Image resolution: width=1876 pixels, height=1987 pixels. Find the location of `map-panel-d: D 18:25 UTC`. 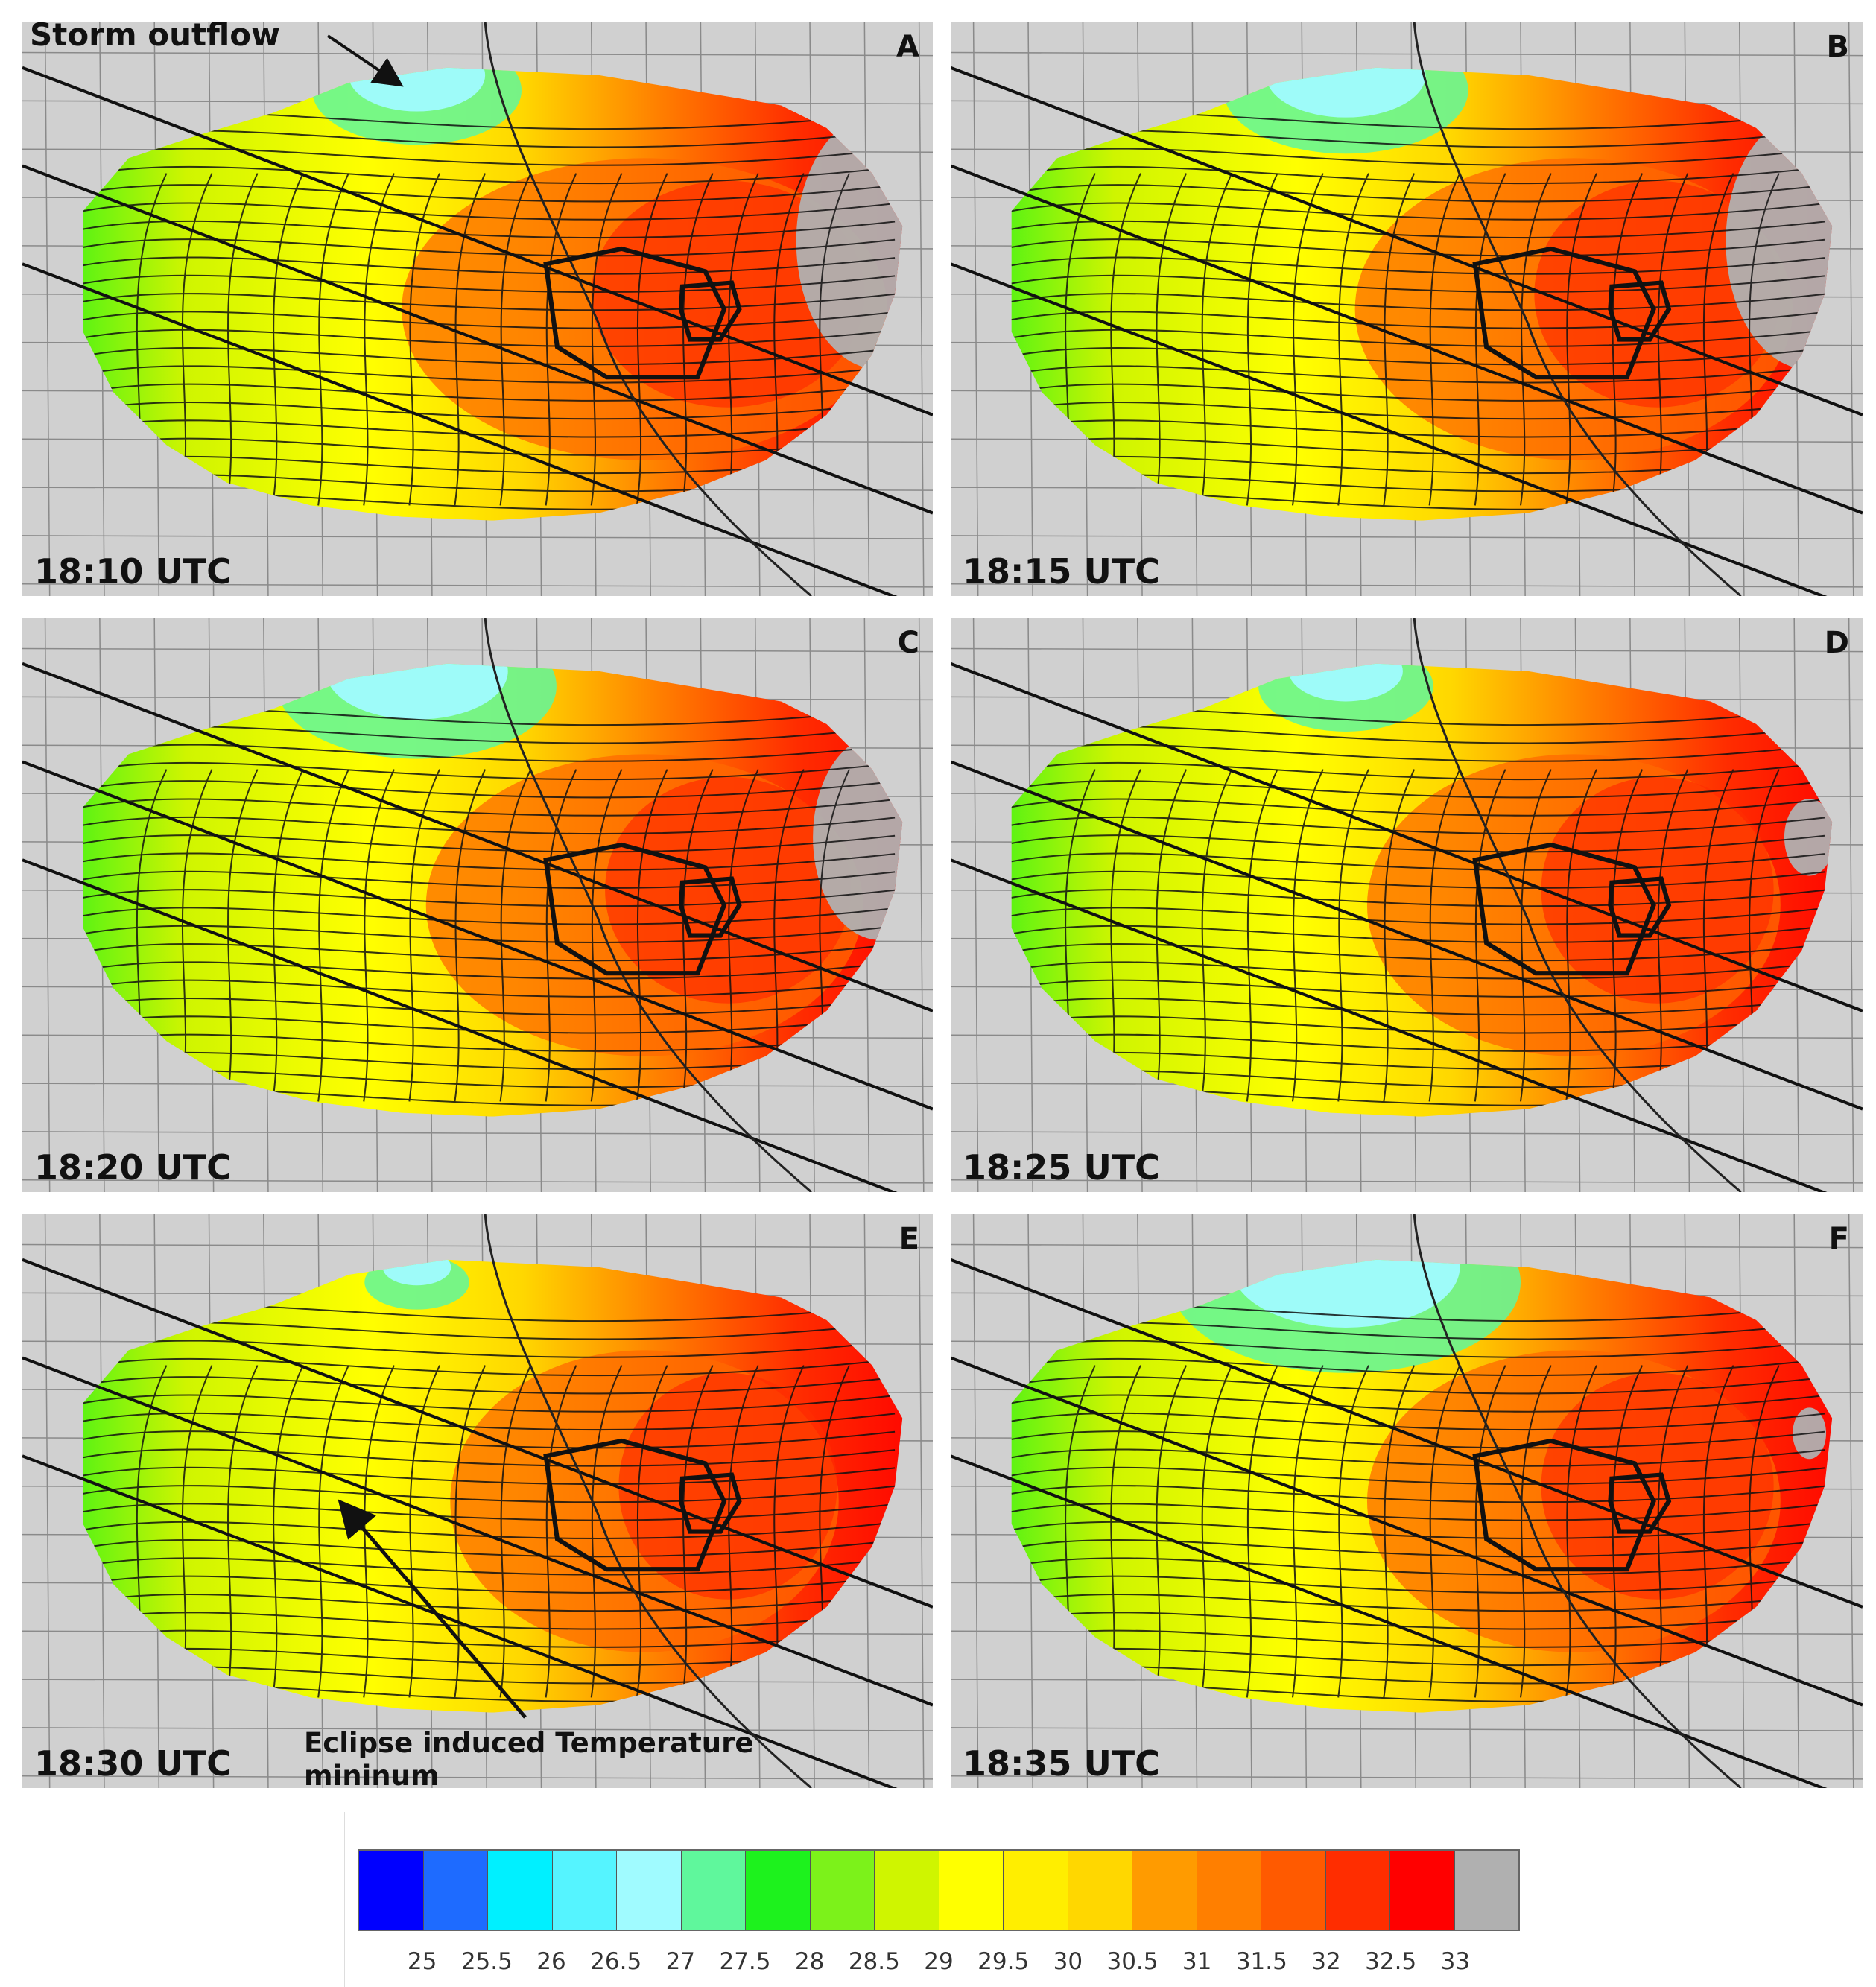

map-panel-d: D 18:25 UTC is located at coordinates (1407, 905).